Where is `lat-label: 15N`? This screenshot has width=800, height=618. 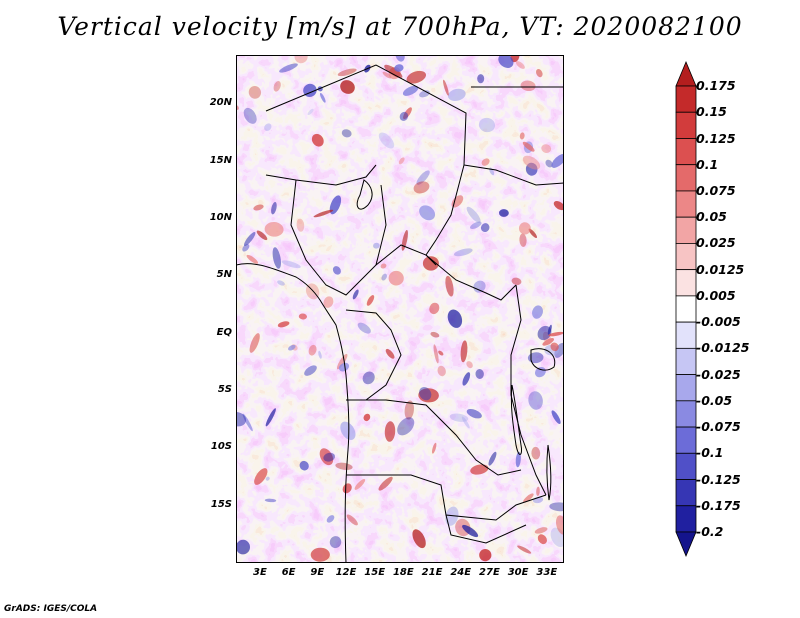 lat-label: 15N is located at coordinates (220, 160).